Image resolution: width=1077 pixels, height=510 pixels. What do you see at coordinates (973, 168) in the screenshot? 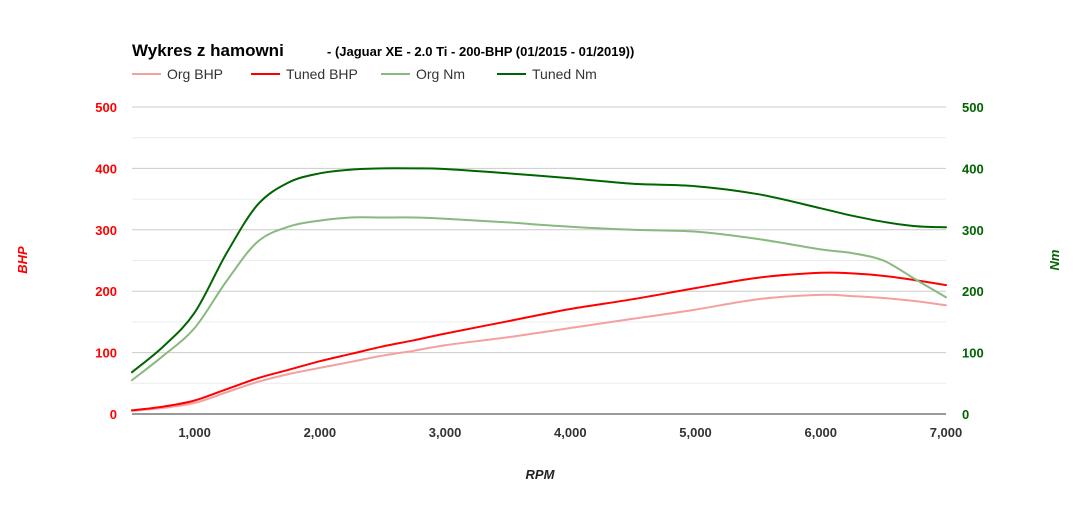
I see `right-tick-label: 400` at bounding box center [973, 168].